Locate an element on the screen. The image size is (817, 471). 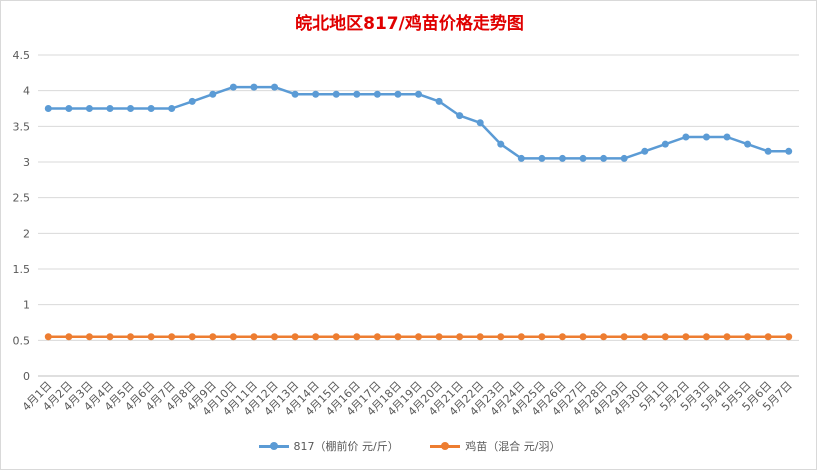
y-tick-label: 0 is located at coordinates (26, 376).